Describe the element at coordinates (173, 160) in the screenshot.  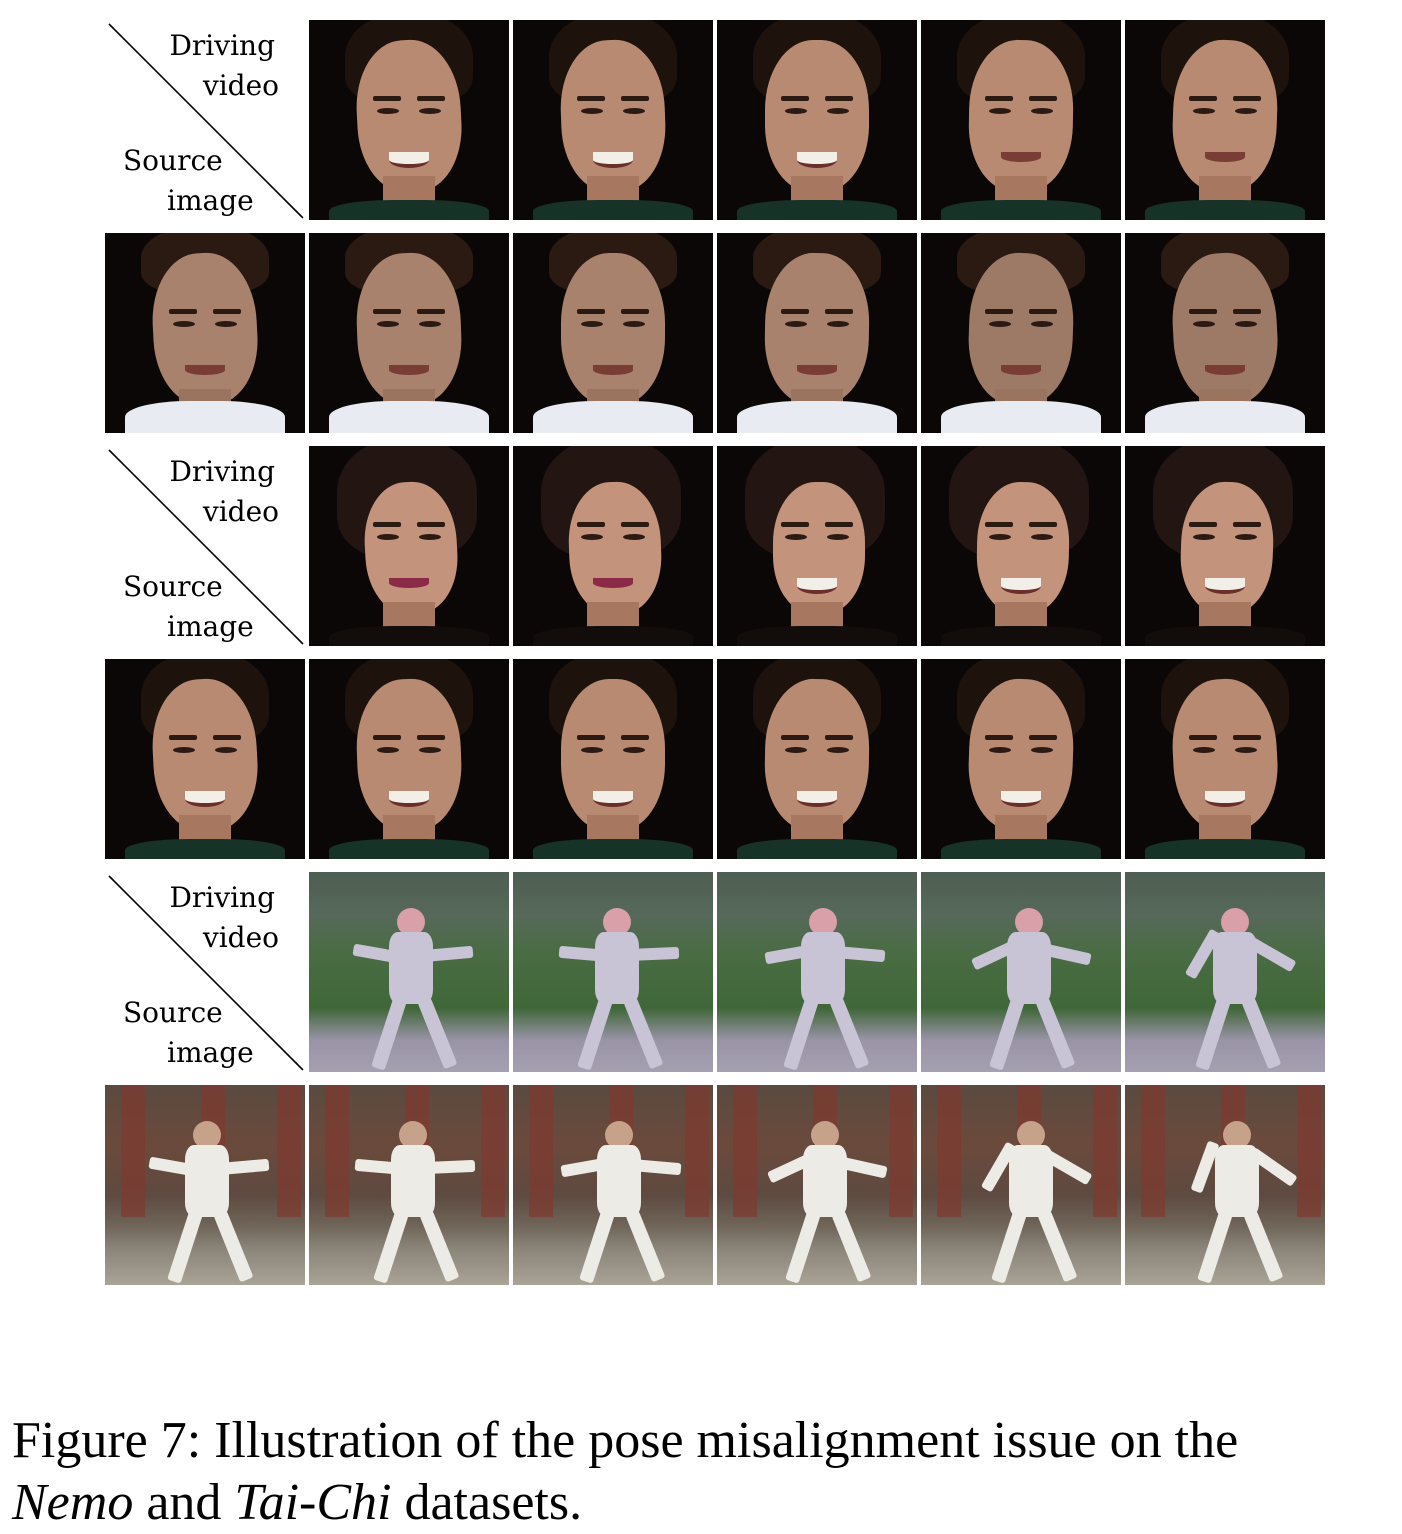
I see `label-source: Source` at that location.